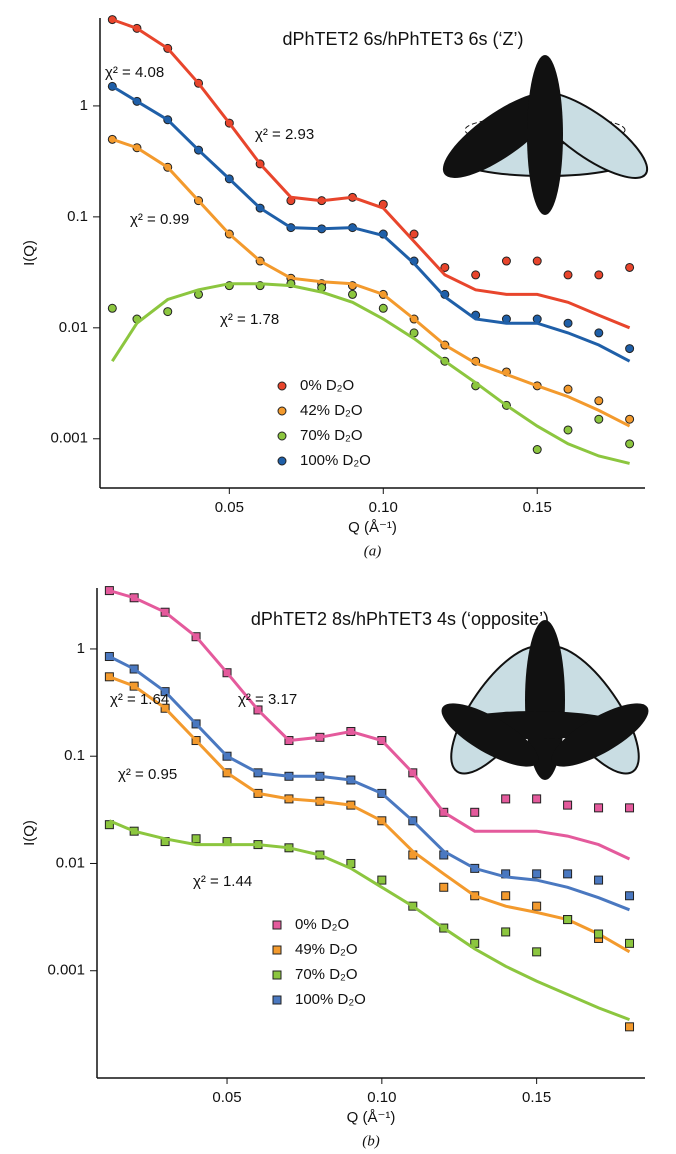  Describe the element at coordinates (284, 134) in the screenshot. I see `annotation: χ² = 2.93` at that location.